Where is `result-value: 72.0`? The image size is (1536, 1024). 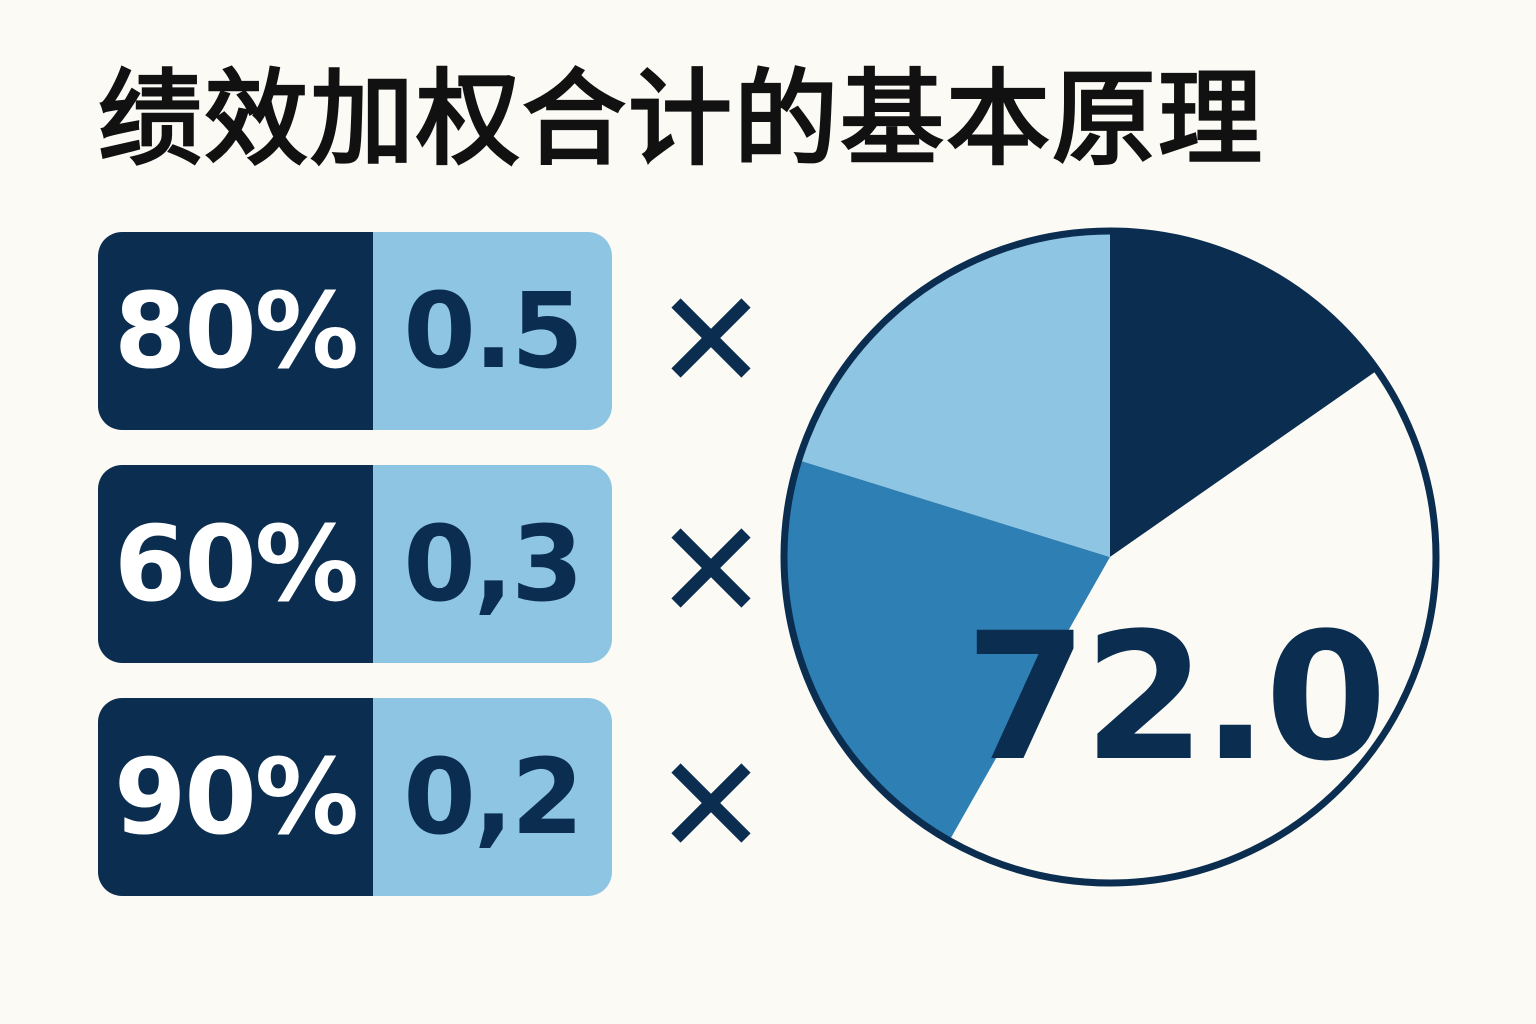 result-value: 72.0 is located at coordinates (1176, 697).